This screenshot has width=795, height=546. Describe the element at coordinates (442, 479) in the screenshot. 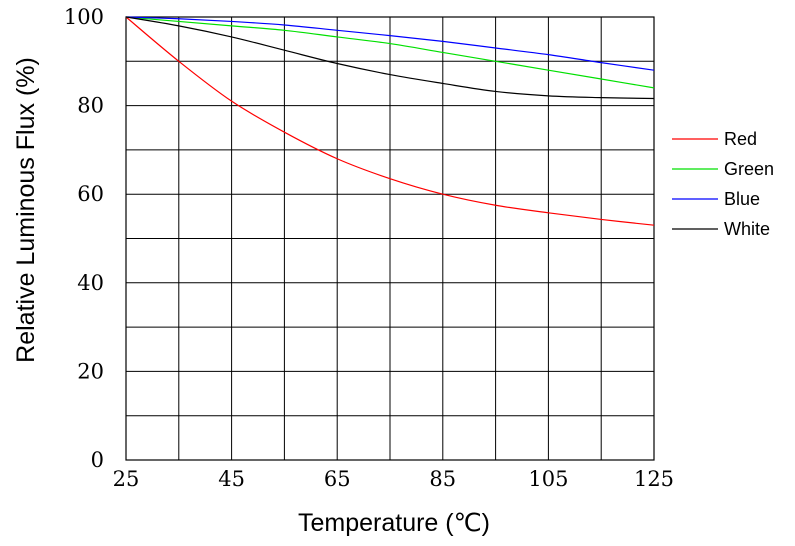

I see `x-tick-label: 85` at that location.